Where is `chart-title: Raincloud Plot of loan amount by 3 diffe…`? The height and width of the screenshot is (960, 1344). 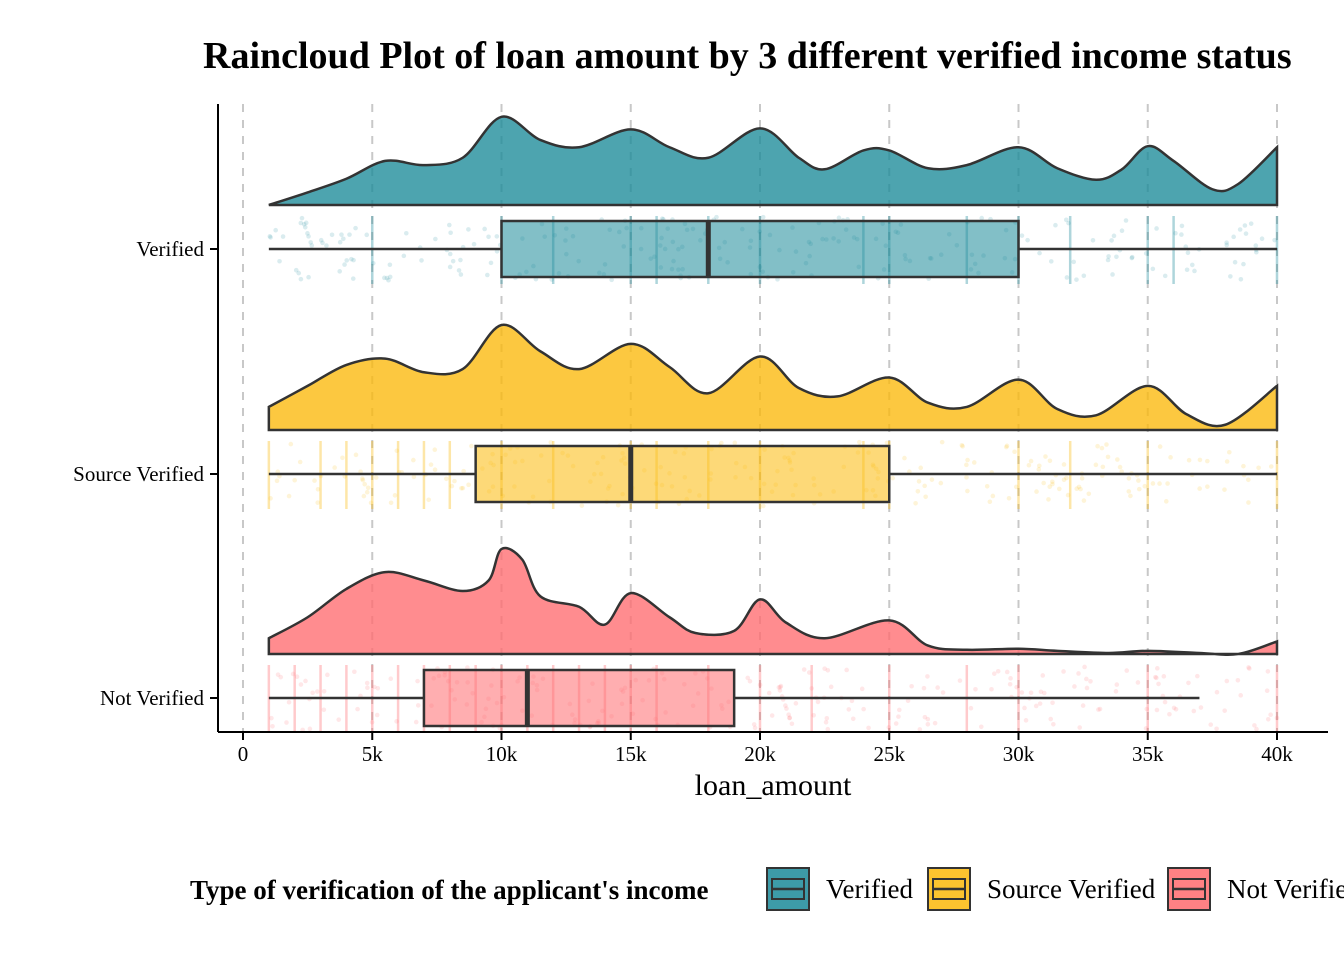
chart-title: Raincloud Plot of loan amount by 3 diffe… is located at coordinates (747, 56).